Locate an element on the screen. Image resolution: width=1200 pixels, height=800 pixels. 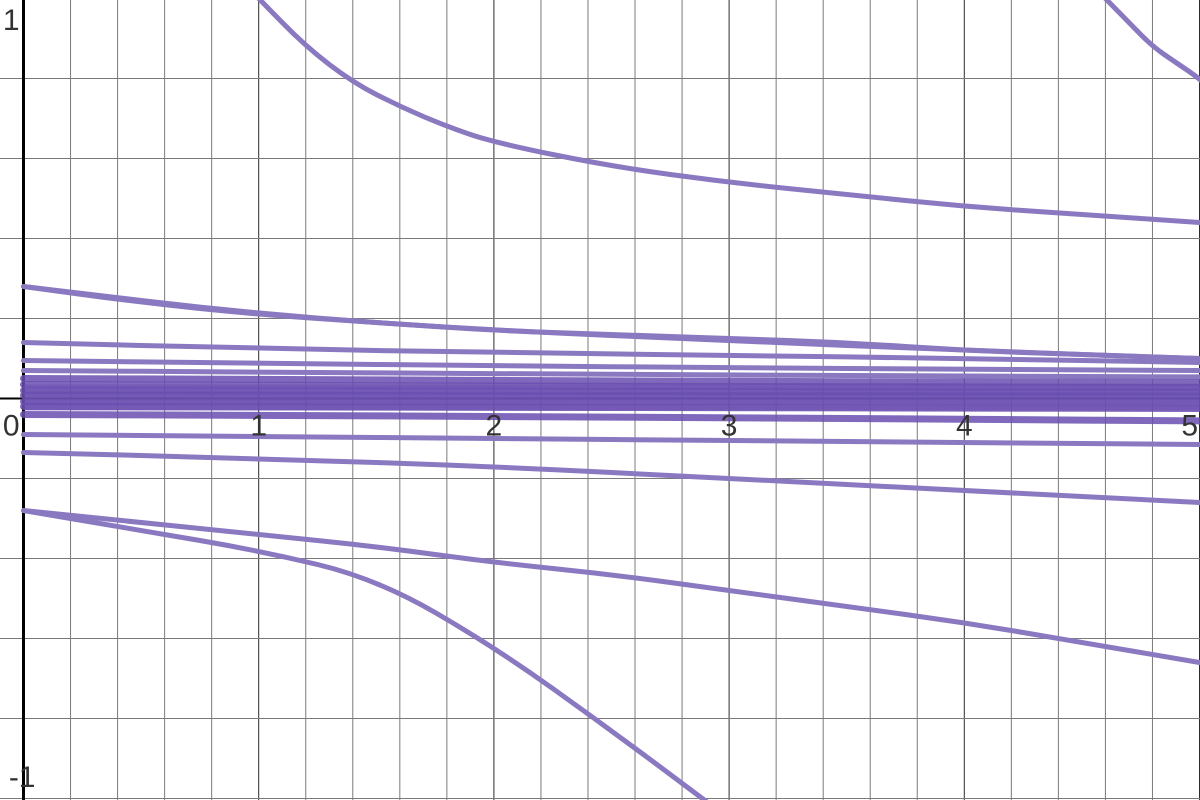
y-tick-label: 1 is located at coordinates (11, 20).